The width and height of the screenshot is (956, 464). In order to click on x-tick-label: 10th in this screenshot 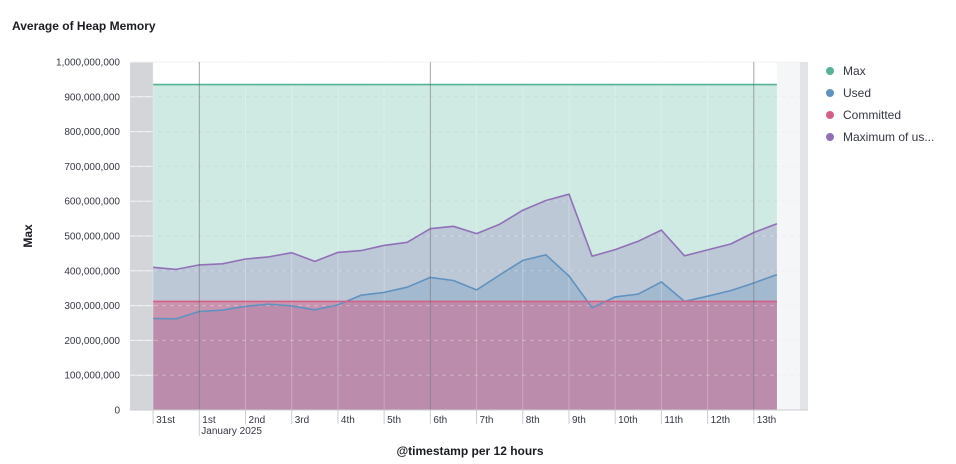, I will do `click(627, 420)`.